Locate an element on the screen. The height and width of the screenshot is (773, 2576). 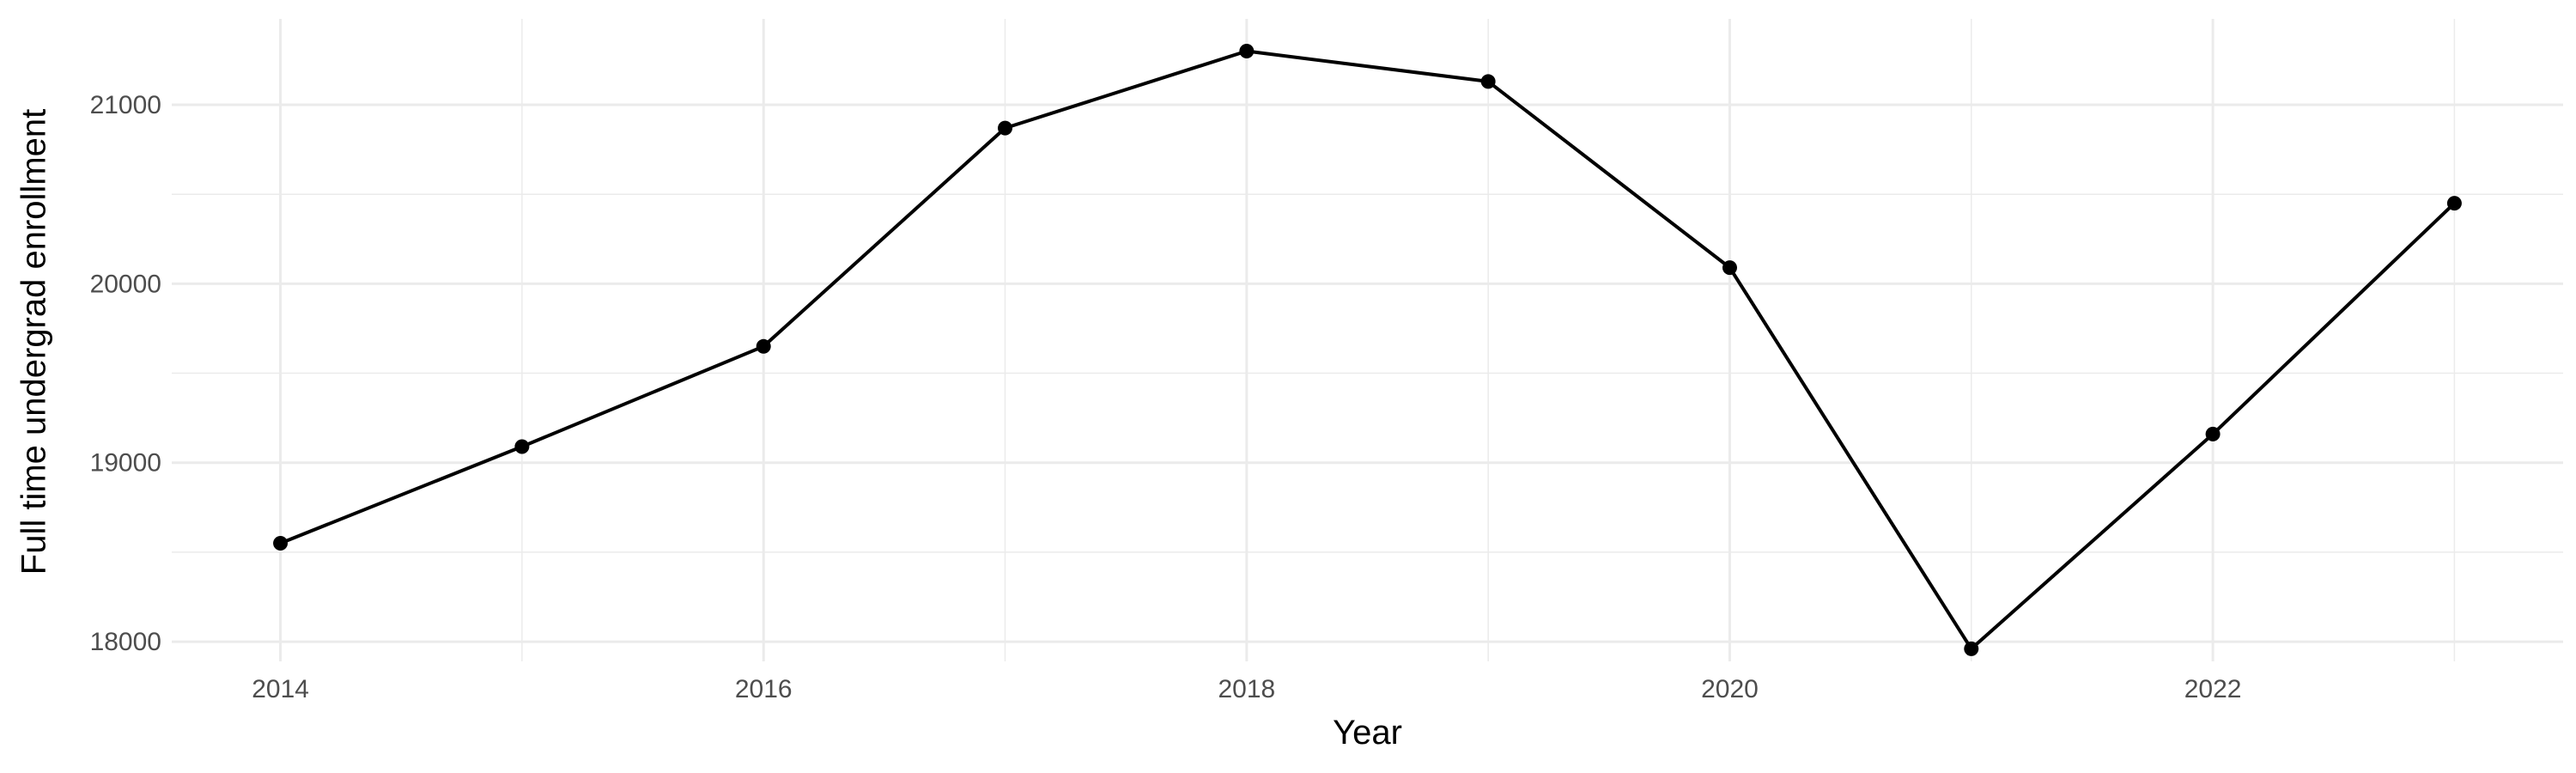
x-axis-title: Year is located at coordinates (1367, 733).